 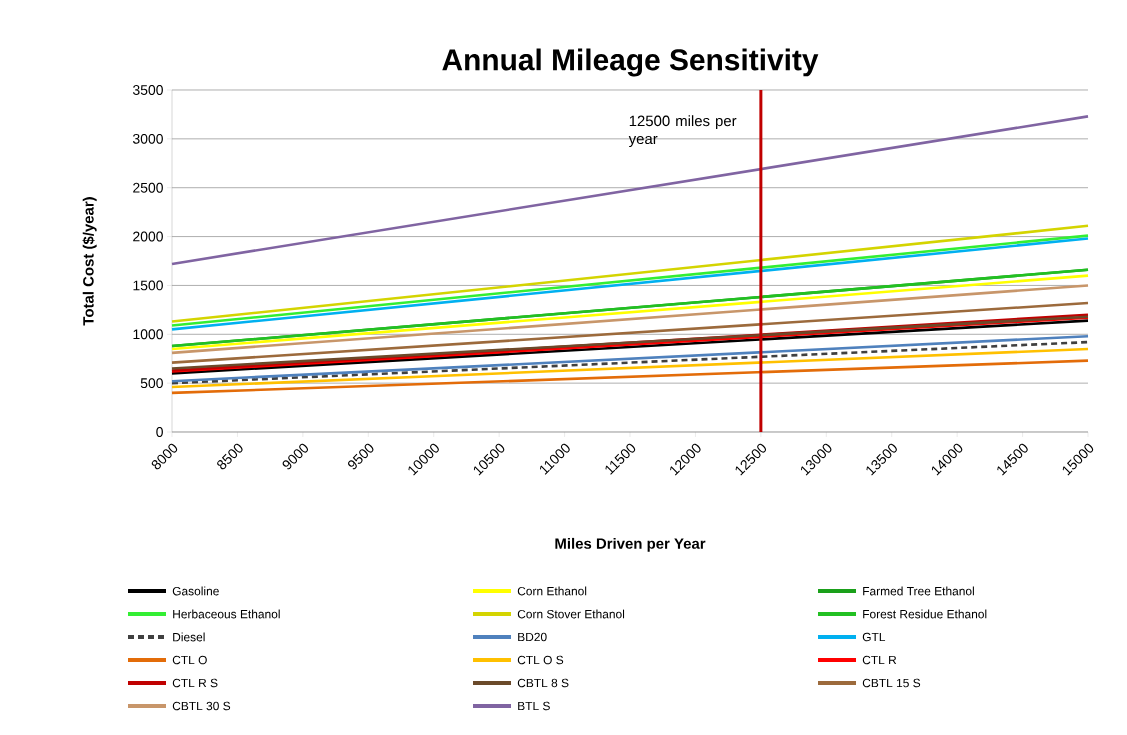 I want to click on legend-label: Corn Stover Ethanol, so click(x=571, y=614).